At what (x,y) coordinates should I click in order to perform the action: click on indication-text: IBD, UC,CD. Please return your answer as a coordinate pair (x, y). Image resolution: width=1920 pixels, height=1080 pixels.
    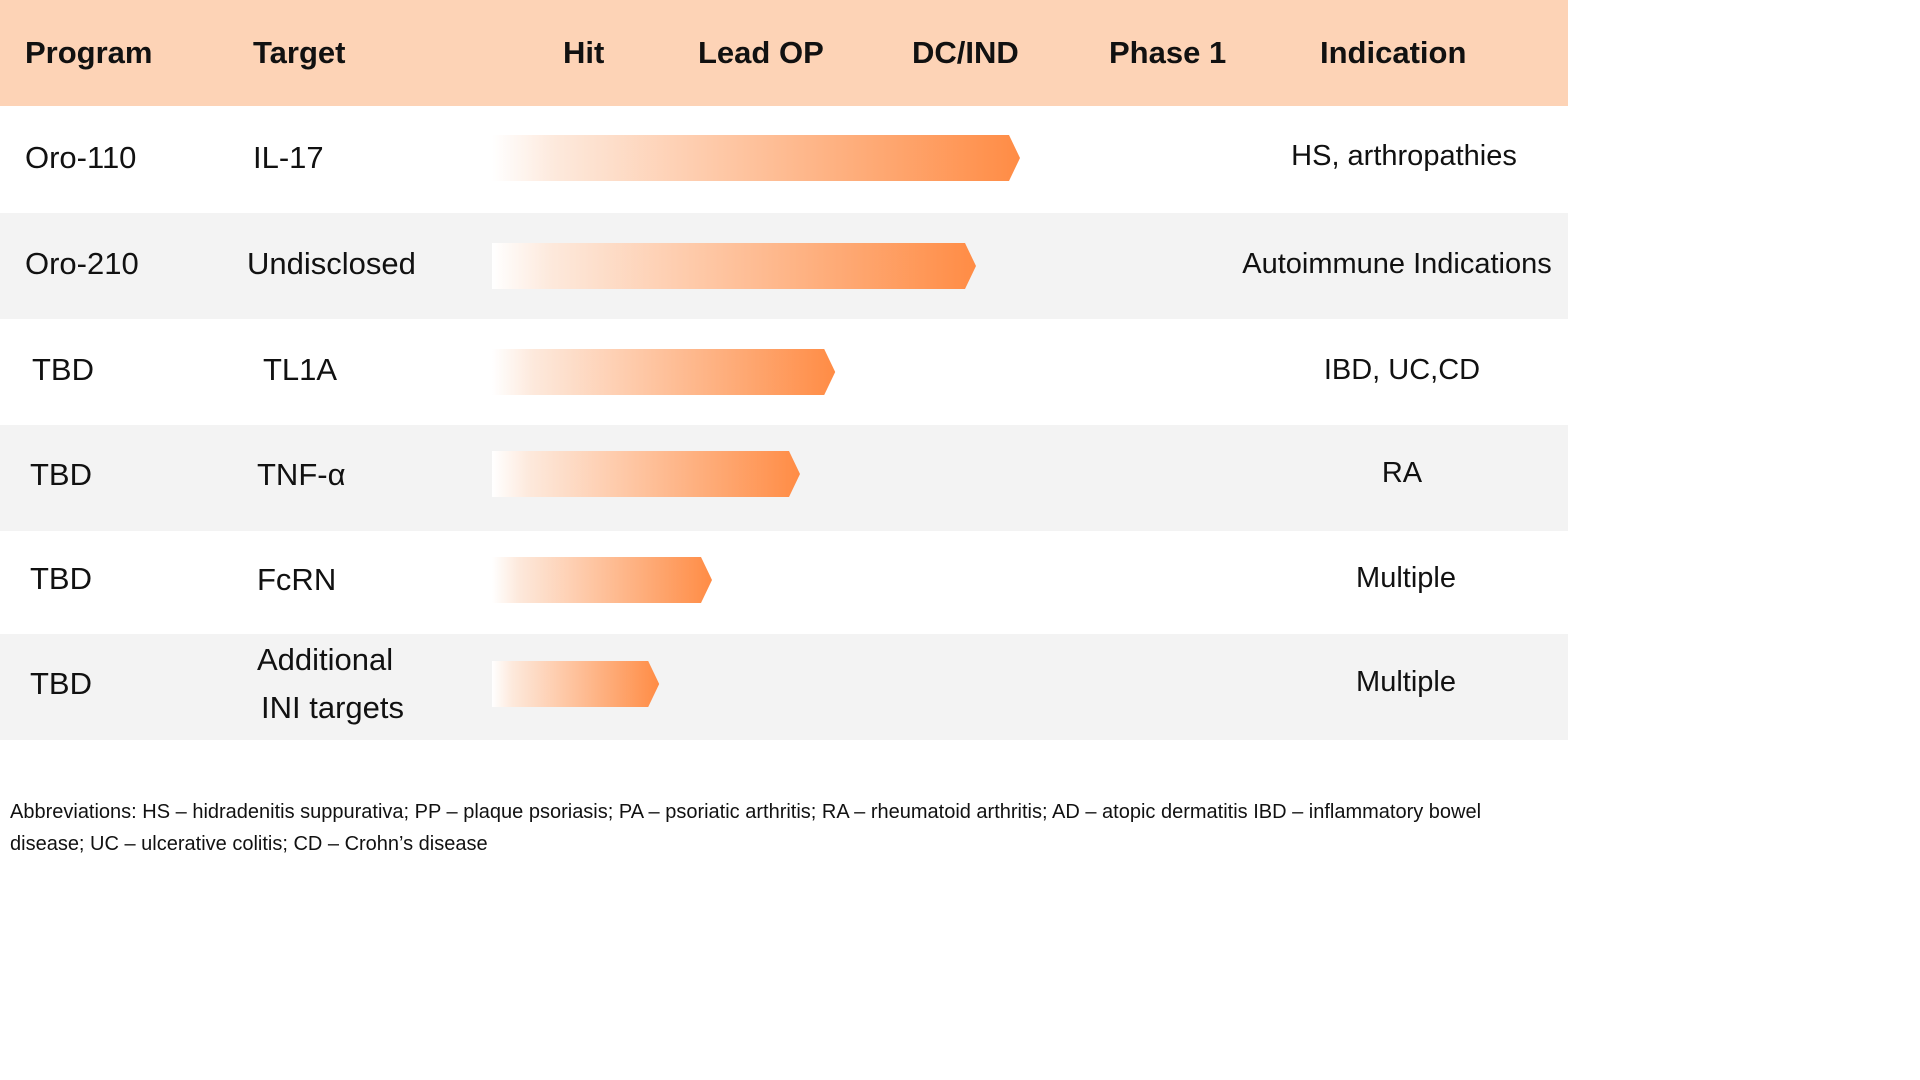
    Looking at the image, I should click on (1402, 370).